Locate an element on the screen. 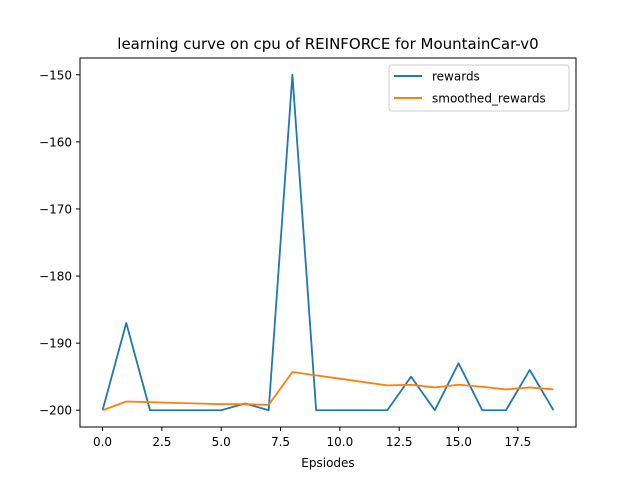  x-tick-label: 12.5 is located at coordinates (399, 442).